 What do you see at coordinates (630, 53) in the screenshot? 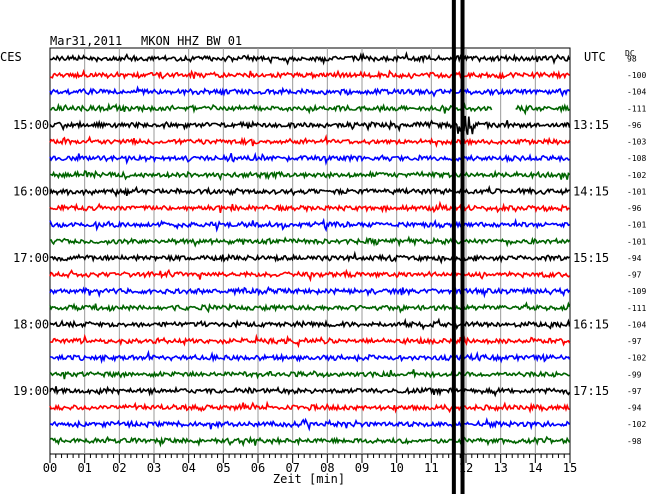
I see `dc-header-label: DC` at bounding box center [630, 53].